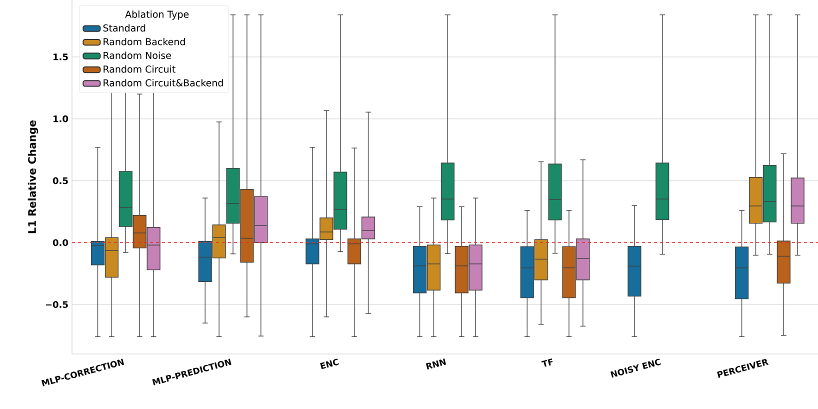 The image size is (818, 409). What do you see at coordinates (635, 368) in the screenshot?
I see `x-tick-label: NOISY ENC` at bounding box center [635, 368].